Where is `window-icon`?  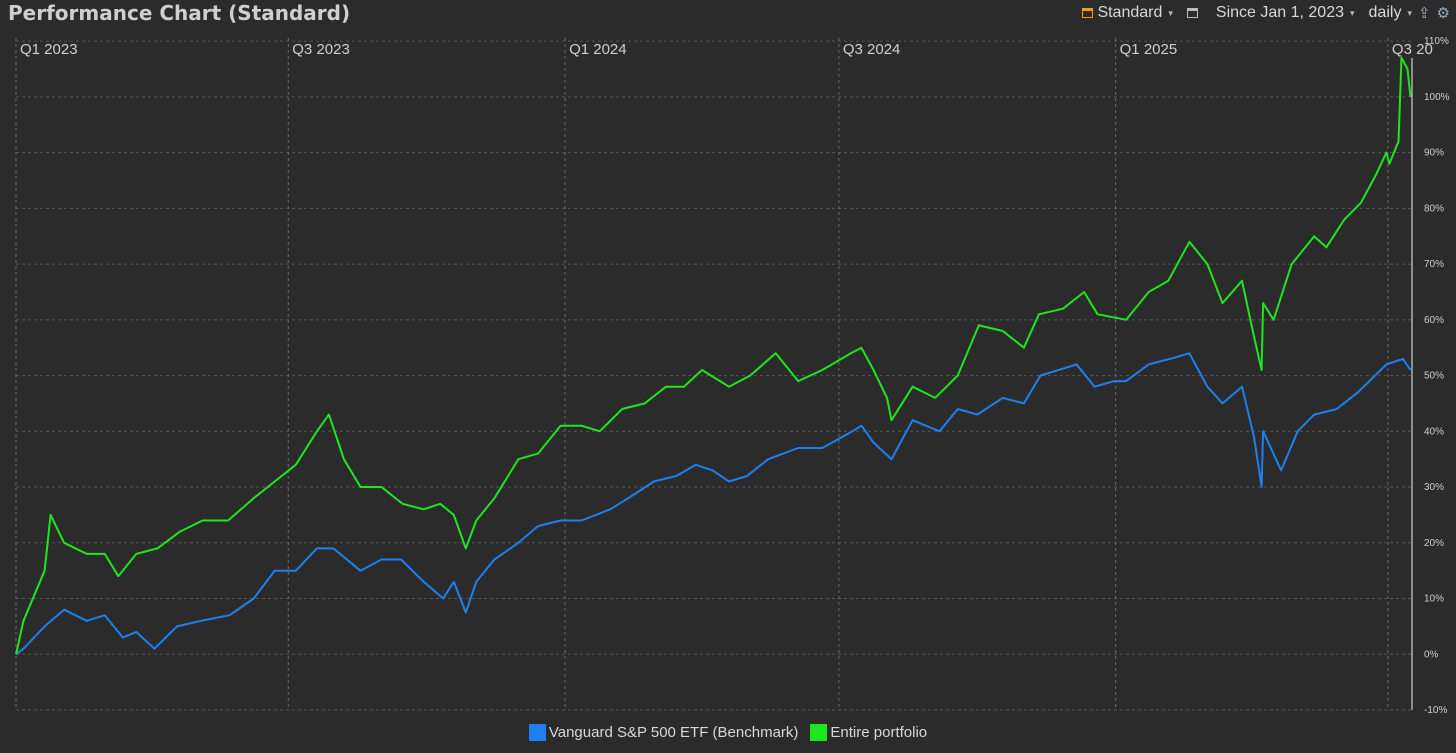 window-icon is located at coordinates (1192, 13).